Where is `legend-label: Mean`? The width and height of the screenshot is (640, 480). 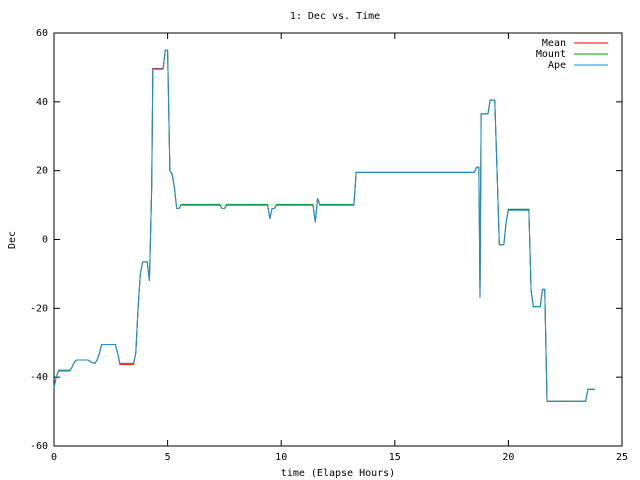
legend-label: Mean is located at coordinates (554, 43).